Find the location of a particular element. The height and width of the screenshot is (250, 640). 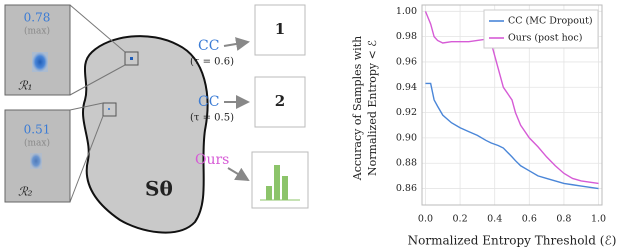

legend-label: CC (MC Dropout) is located at coordinates (550, 21).